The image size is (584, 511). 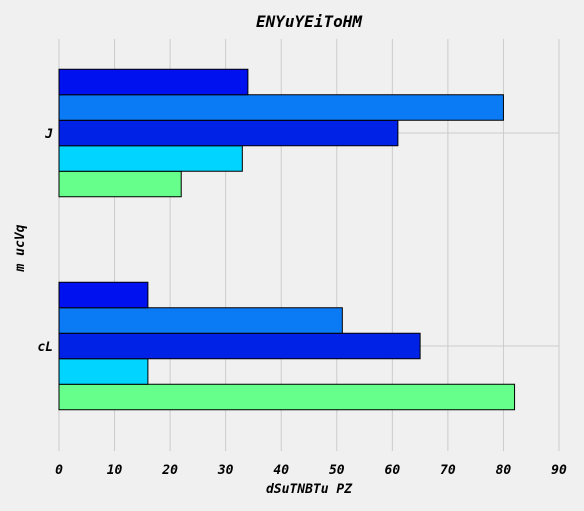 I want to click on x-tick-label: 50, so click(x=337, y=470).